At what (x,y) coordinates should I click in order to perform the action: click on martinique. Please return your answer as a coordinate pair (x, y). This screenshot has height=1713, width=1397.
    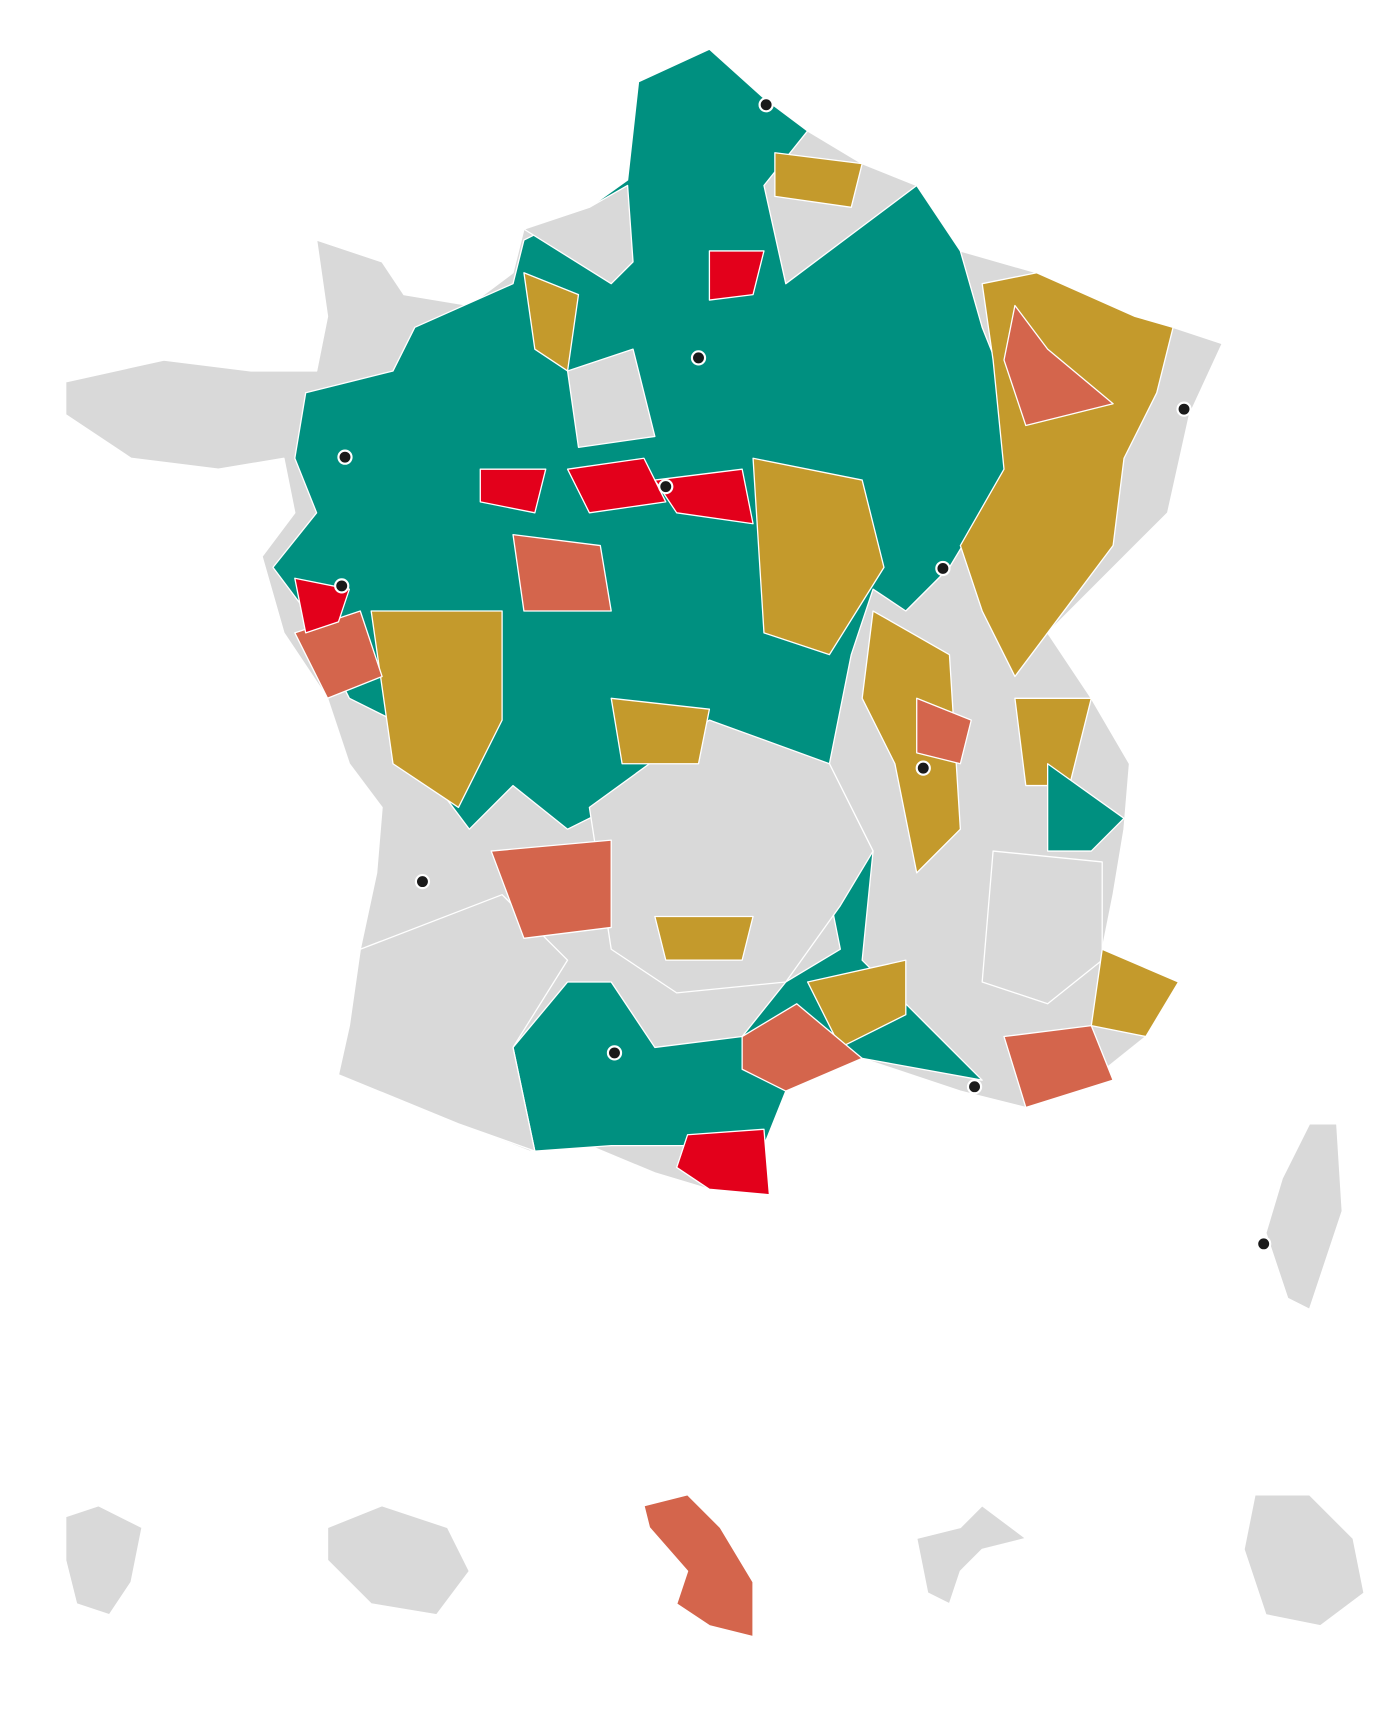
    Looking at the image, I should click on (698, 1566).